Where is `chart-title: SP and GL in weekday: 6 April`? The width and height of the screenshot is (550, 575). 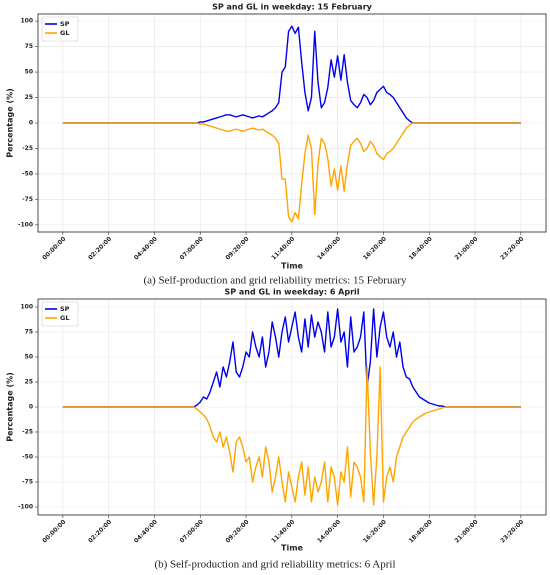
chart-title: SP and GL in weekday: 6 April is located at coordinates (291, 292).